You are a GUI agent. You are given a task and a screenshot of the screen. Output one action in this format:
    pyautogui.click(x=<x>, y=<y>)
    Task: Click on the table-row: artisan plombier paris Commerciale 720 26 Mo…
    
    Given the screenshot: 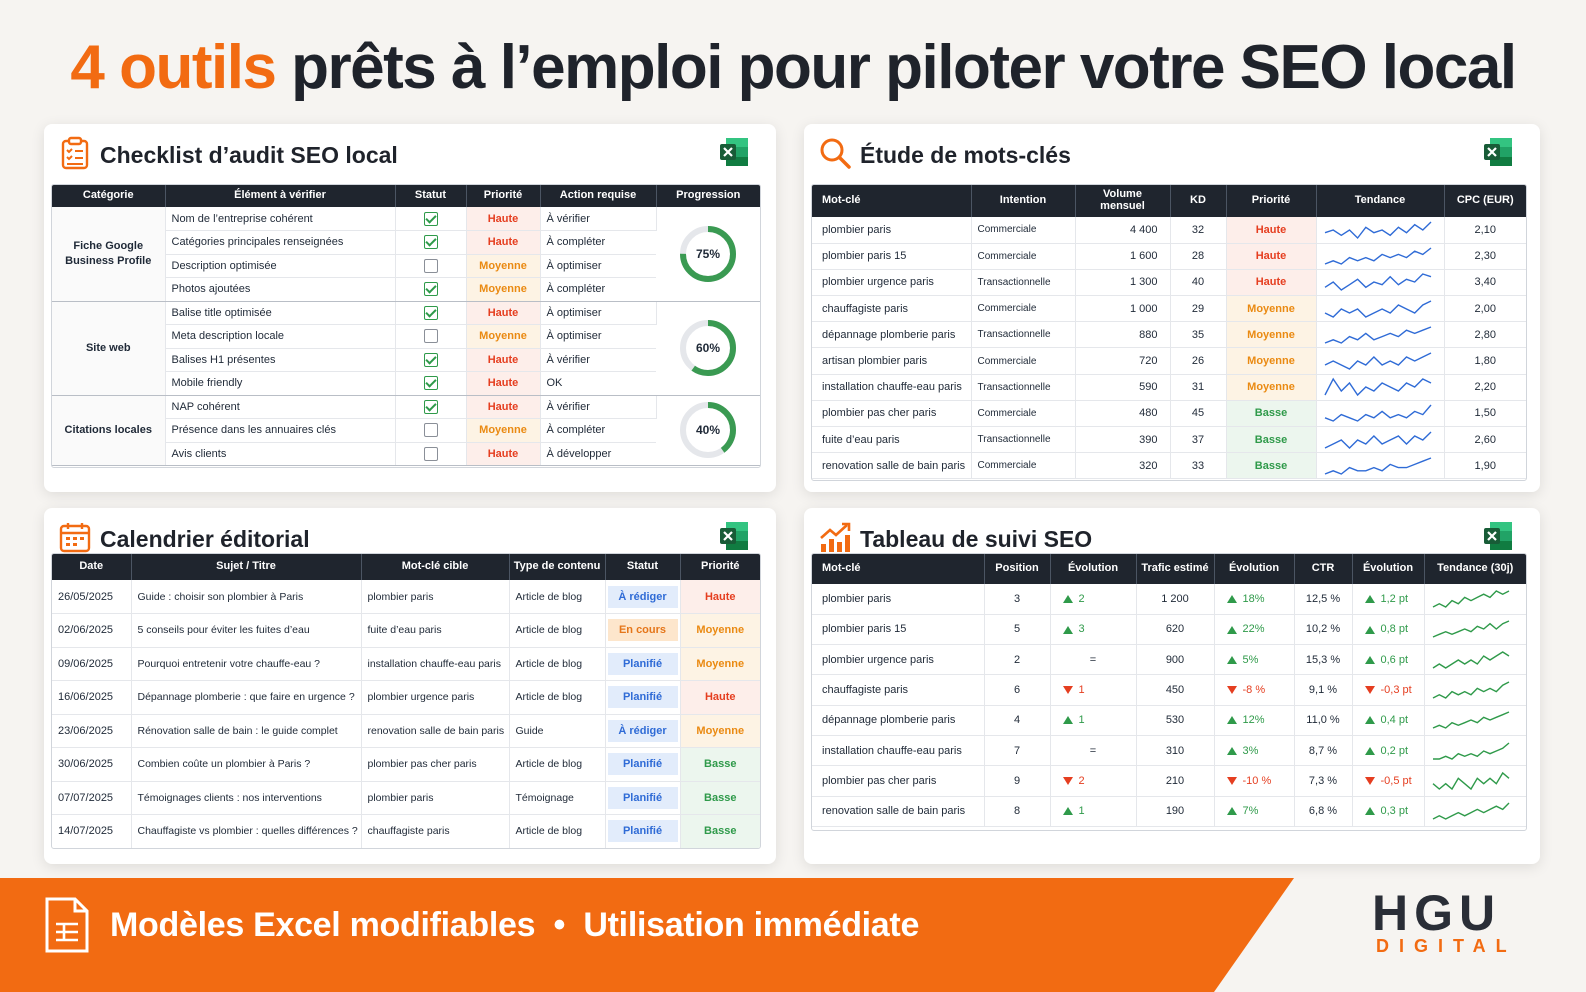 What is the action you would take?
    pyautogui.click(x=1169, y=361)
    